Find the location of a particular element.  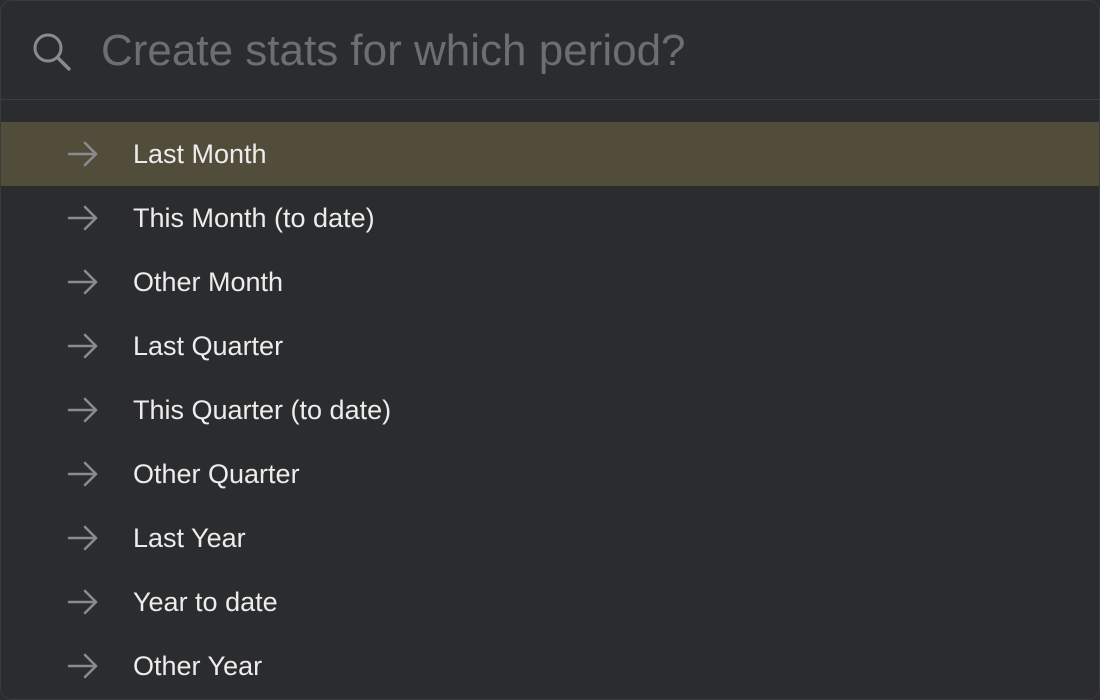

list-item: This Quarter (to date) is located at coordinates (550, 410).